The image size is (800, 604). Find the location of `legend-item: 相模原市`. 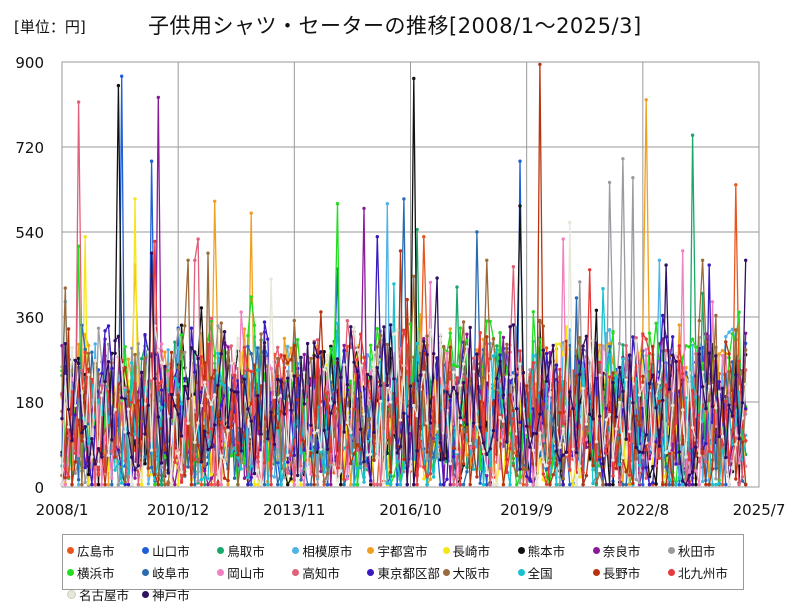

legend-item: 相模原市 is located at coordinates (329, 550).